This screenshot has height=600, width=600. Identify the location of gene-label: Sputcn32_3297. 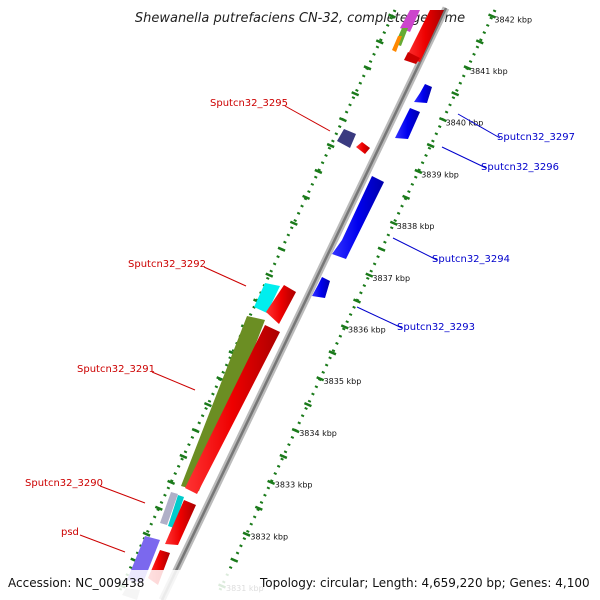
(536, 137).